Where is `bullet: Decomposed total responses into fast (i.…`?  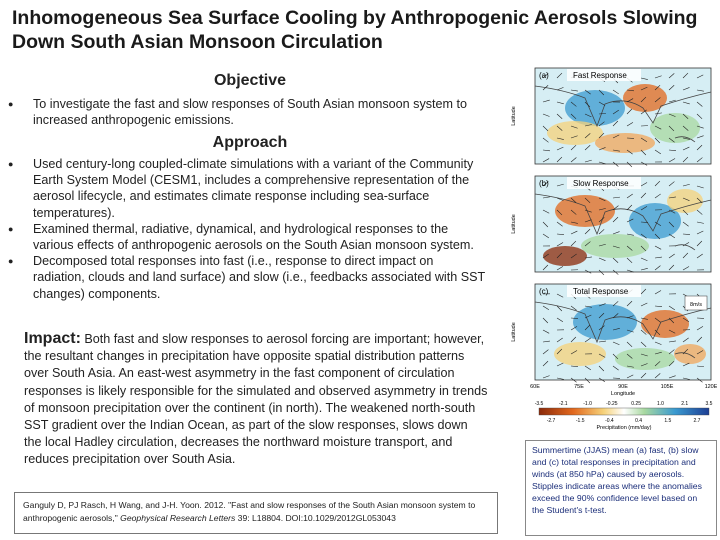
bullet: Decomposed total responses into fast (i.… is located at coordinates (246, 277).